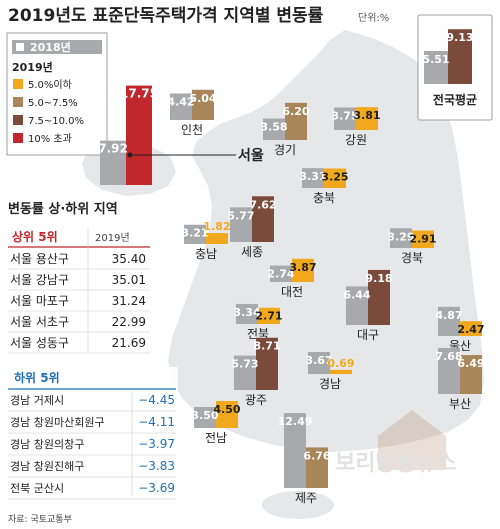 The height and width of the screenshot is (529, 500). What do you see at coordinates (37, 488) in the screenshot?
I see `bottom-region-name: 전북 군산시` at bounding box center [37, 488].